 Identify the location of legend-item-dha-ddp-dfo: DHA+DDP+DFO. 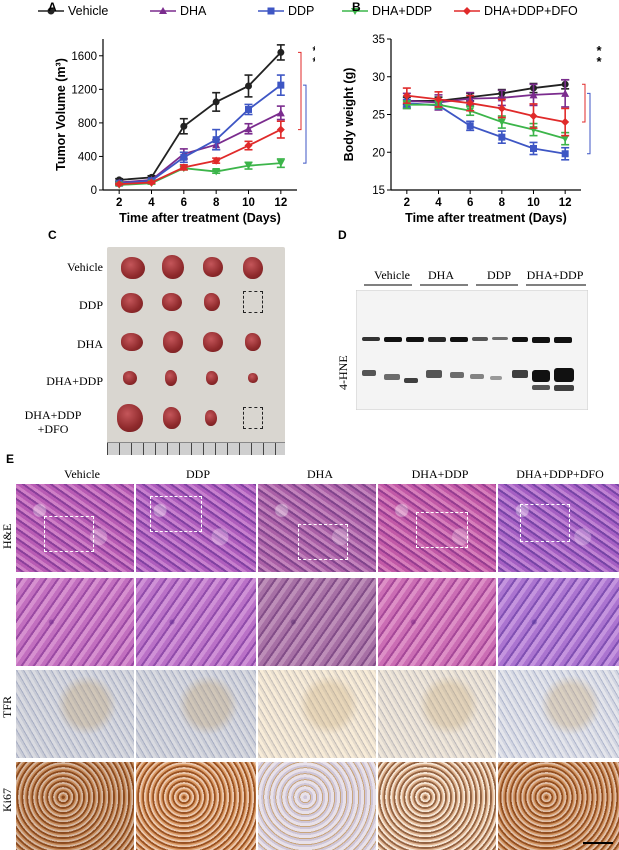
(516, 11).